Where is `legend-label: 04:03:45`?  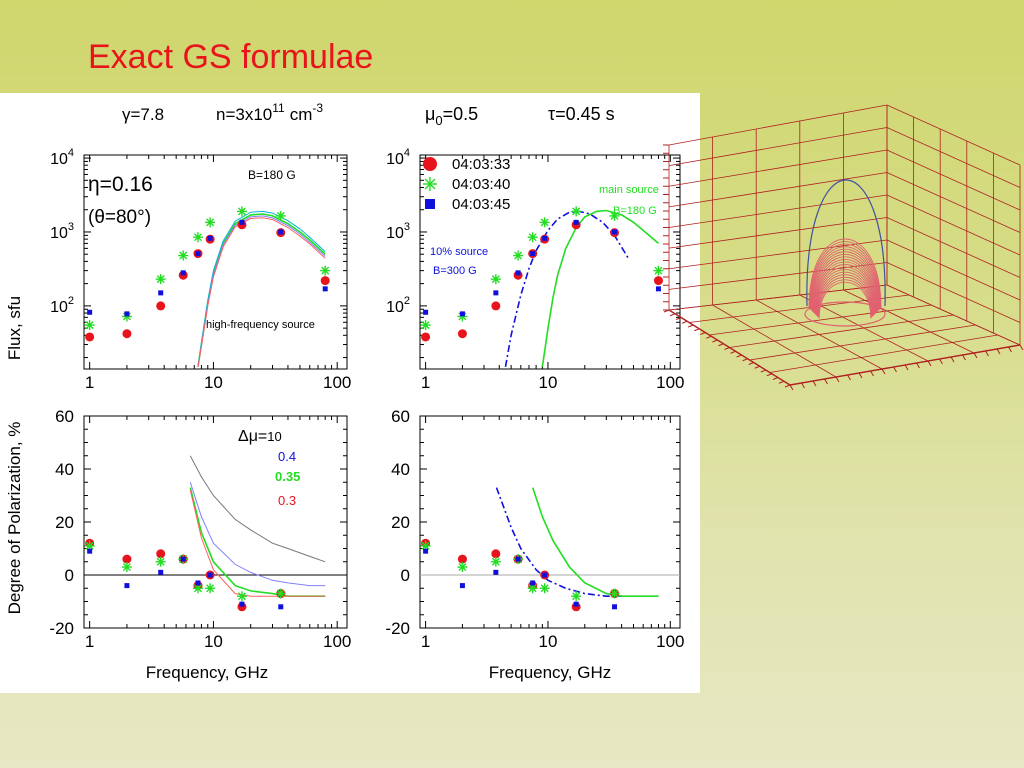 legend-label: 04:03:45 is located at coordinates (481, 204).